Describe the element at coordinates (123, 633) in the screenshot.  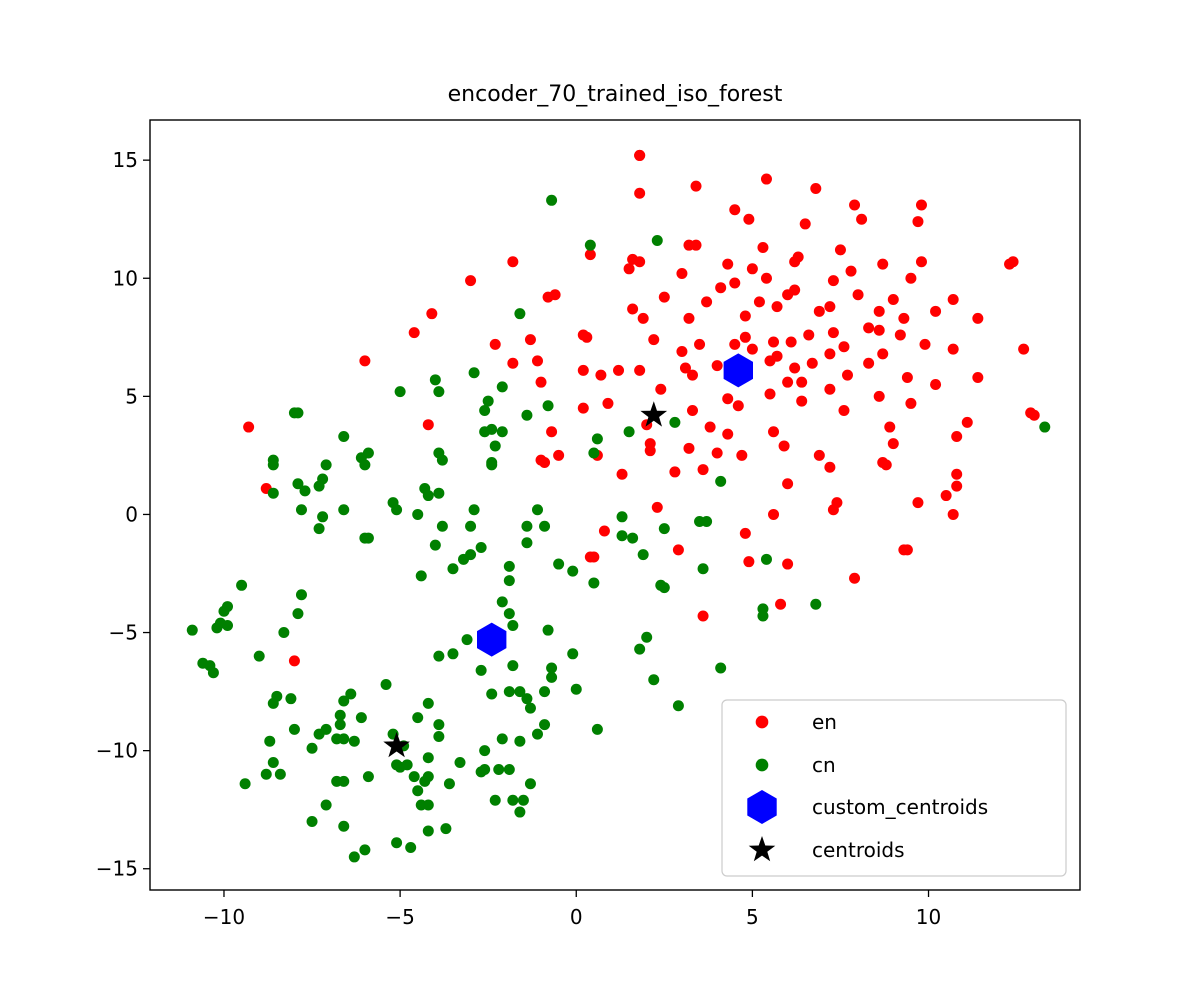
I see `y-tick-label: −5` at that location.